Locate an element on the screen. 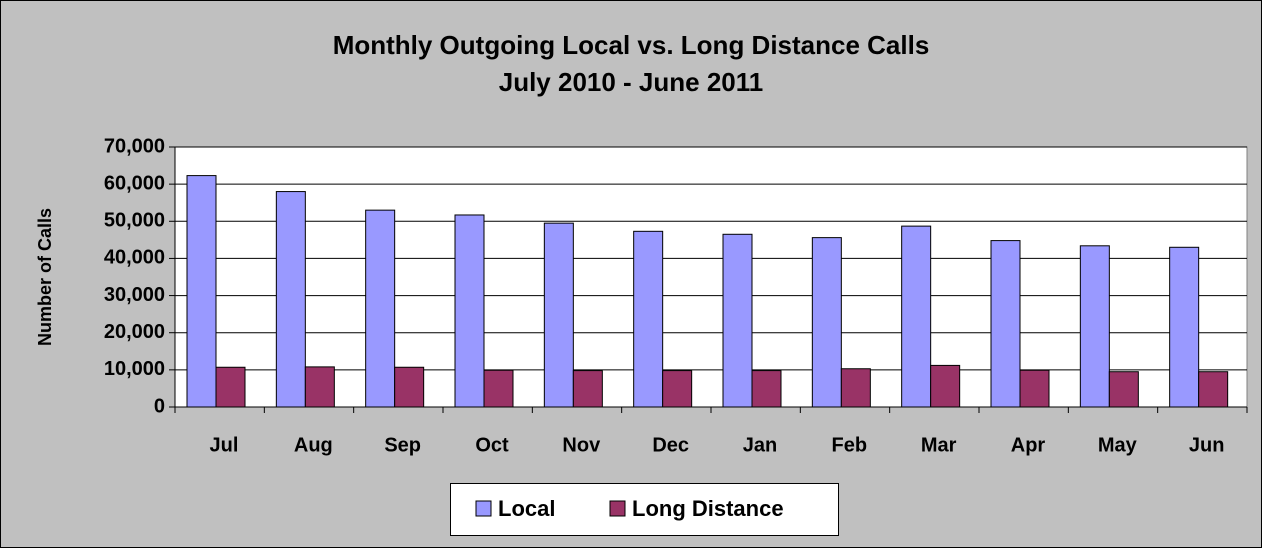 This screenshot has width=1262, height=548. x-tick-label: Jun is located at coordinates (1207, 445).